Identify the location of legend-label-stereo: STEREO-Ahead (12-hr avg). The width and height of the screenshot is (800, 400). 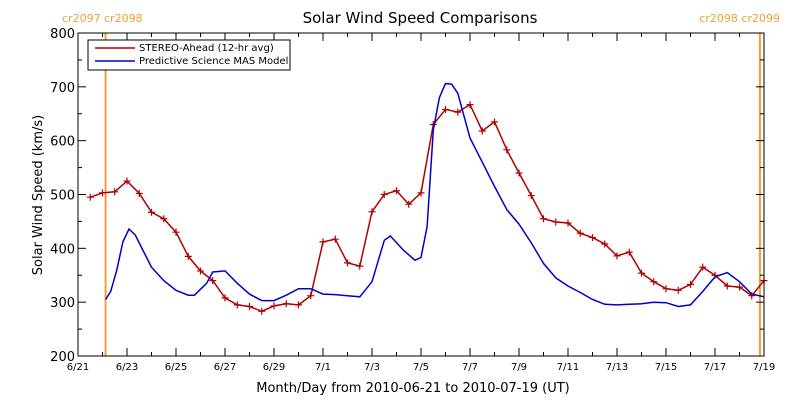
(206, 48).